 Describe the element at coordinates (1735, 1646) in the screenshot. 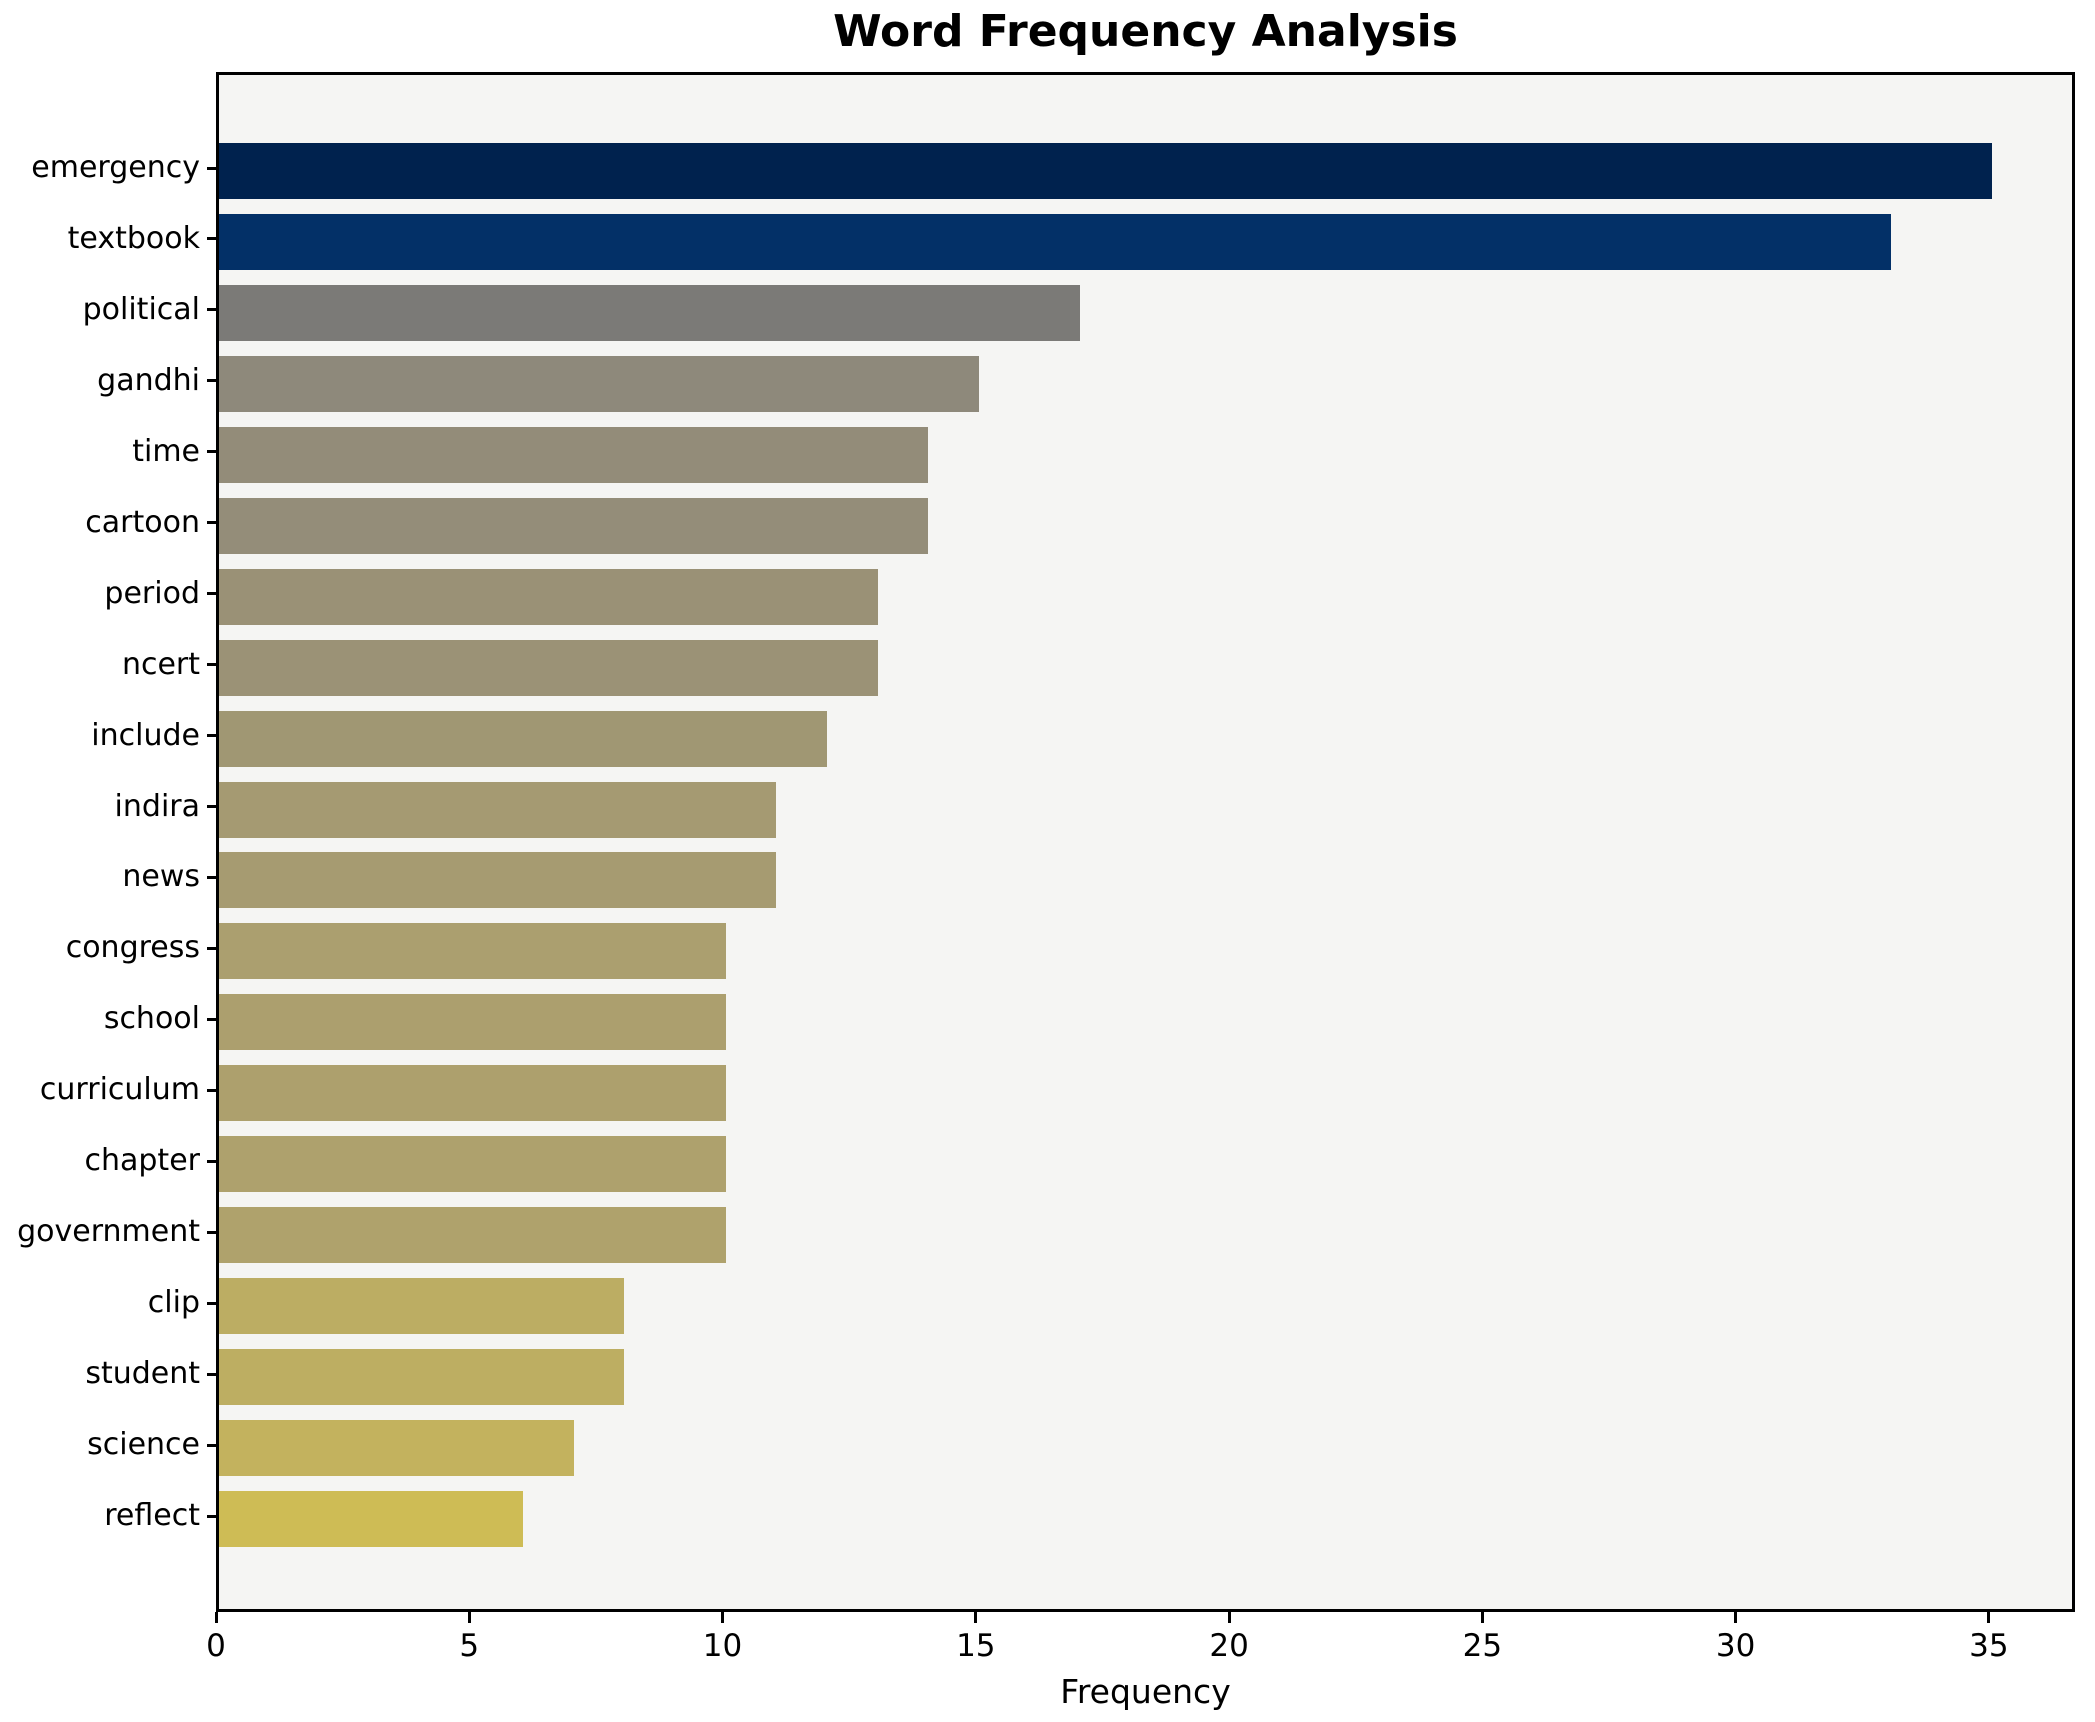

I see `x-tick-label-30: 30` at that location.